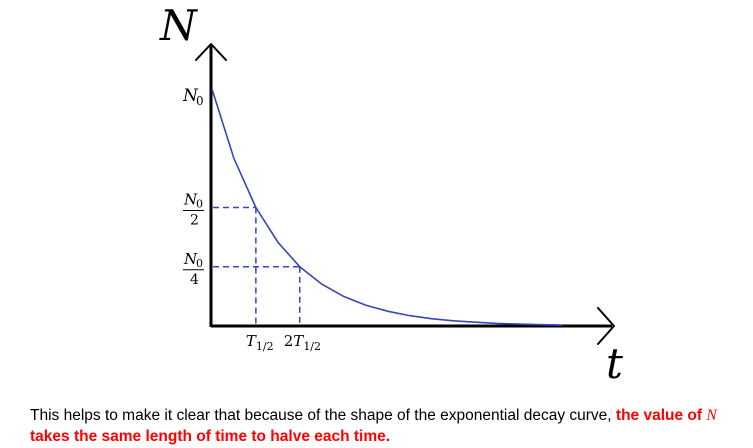  I want to click on x-axis-arrow, so click(606, 326).